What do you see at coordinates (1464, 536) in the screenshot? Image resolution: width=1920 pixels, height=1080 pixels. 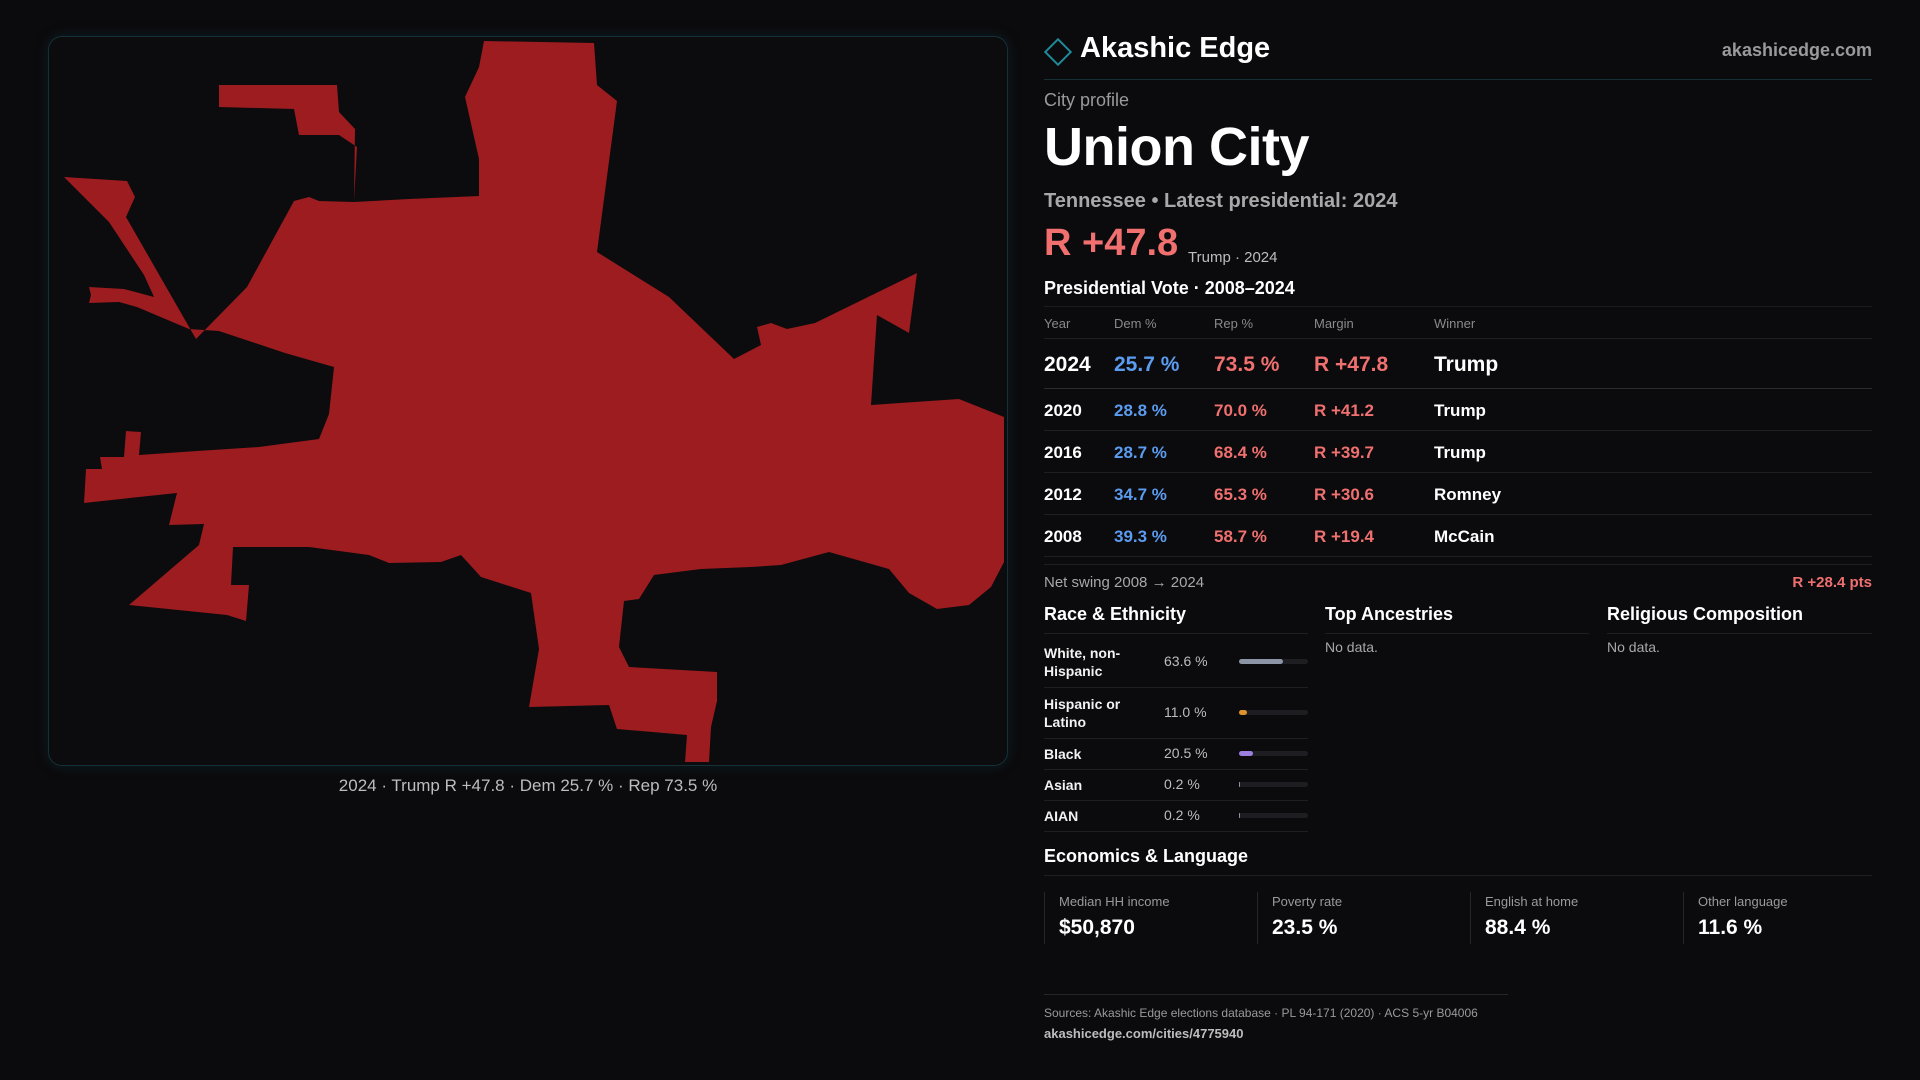 I see `cell-winner: McCain` at bounding box center [1464, 536].